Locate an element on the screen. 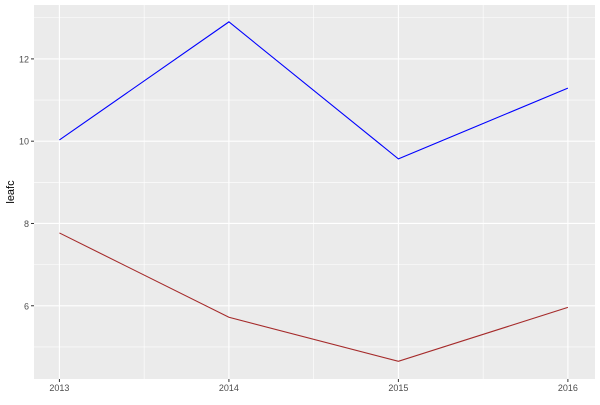 The image size is (600, 405). y-axis-label: leafc is located at coordinates (11, 192).